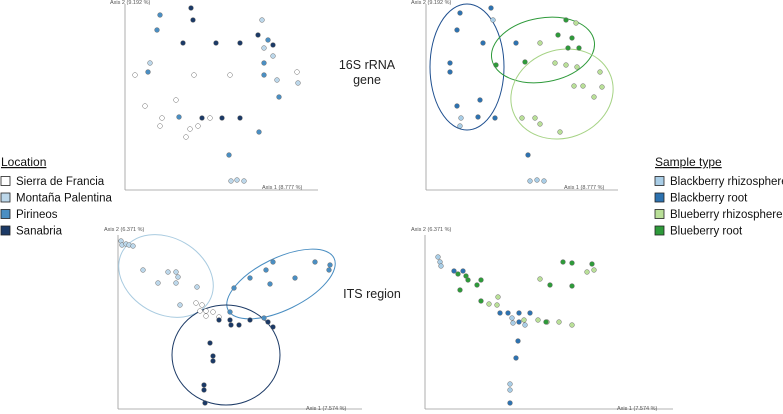  What do you see at coordinates (367, 65) in the screenshot?
I see `label-16s-line1: 16S rRNA` at bounding box center [367, 65].